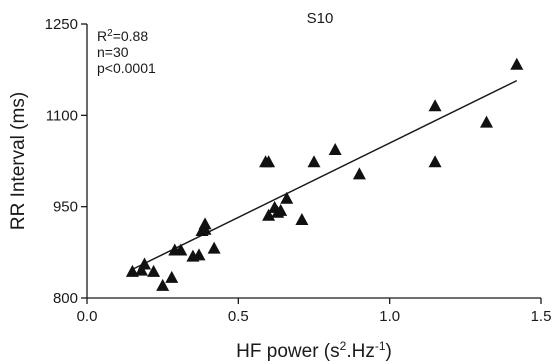  Describe the element at coordinates (87, 316) in the screenshot. I see `x-tick-label: 0.0` at that location.